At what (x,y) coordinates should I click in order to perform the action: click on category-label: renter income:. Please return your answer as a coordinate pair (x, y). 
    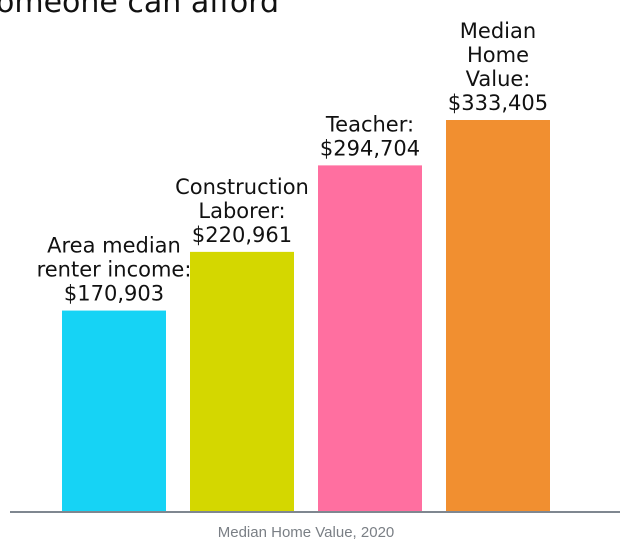
    Looking at the image, I should click on (114, 270).